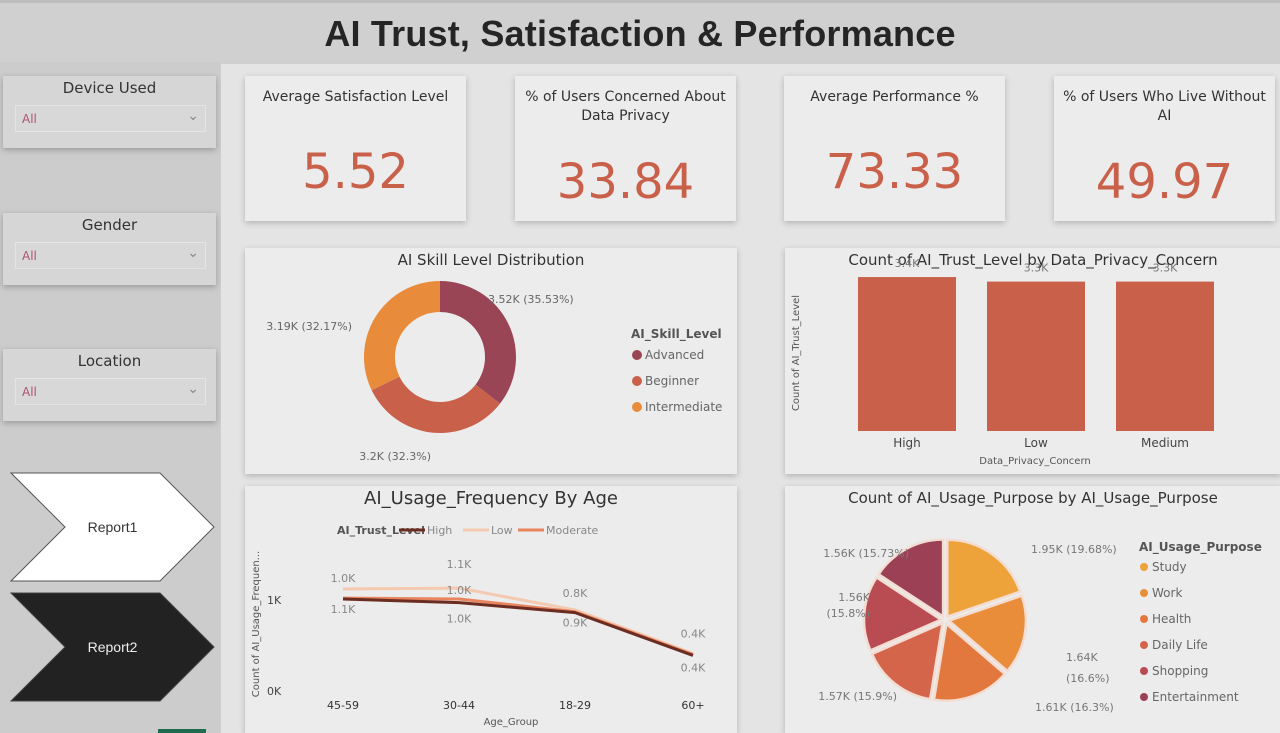 The width and height of the screenshot is (1280, 733). Describe the element at coordinates (1082, 657) in the screenshot. I see `pie-data-label: 1.64K` at that location.